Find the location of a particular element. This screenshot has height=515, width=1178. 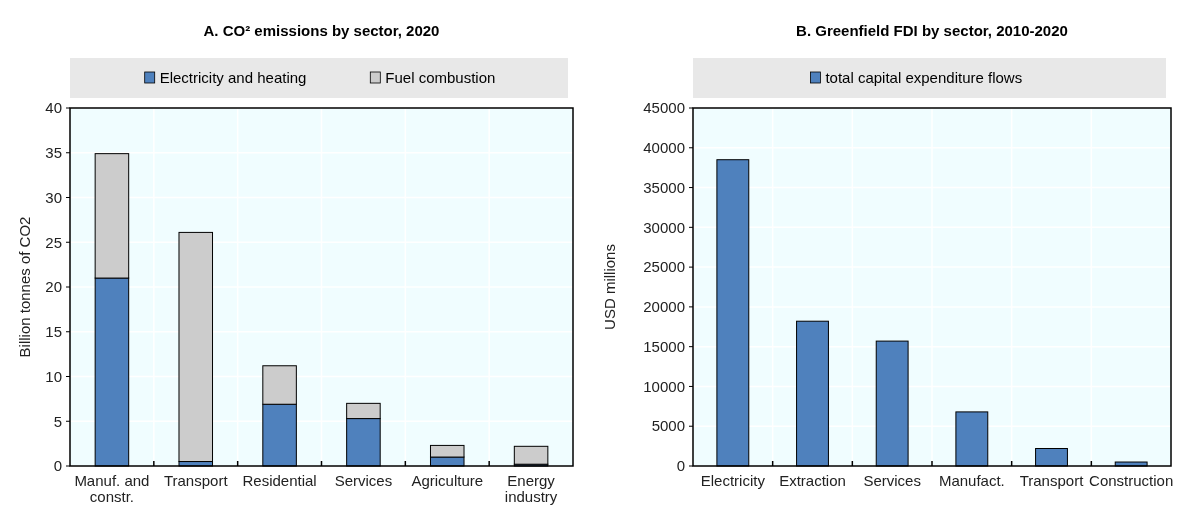

y-tick-label: 20 is located at coordinates (53, 287).